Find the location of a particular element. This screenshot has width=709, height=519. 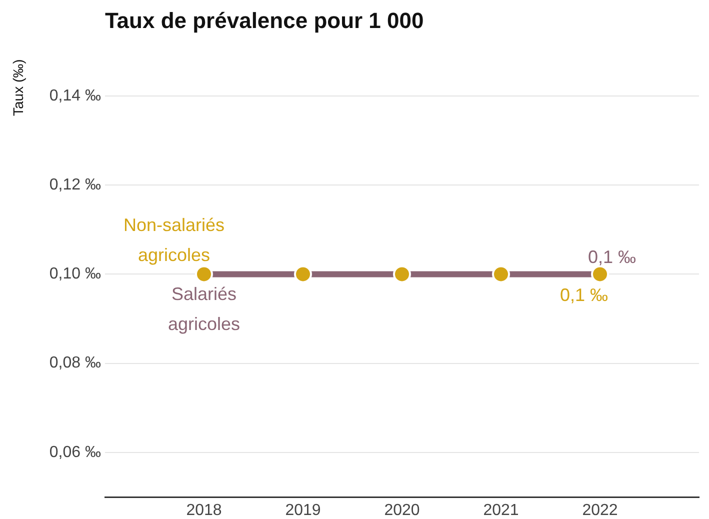

y-tick-label: 0,08 ‰ is located at coordinates (75, 363).